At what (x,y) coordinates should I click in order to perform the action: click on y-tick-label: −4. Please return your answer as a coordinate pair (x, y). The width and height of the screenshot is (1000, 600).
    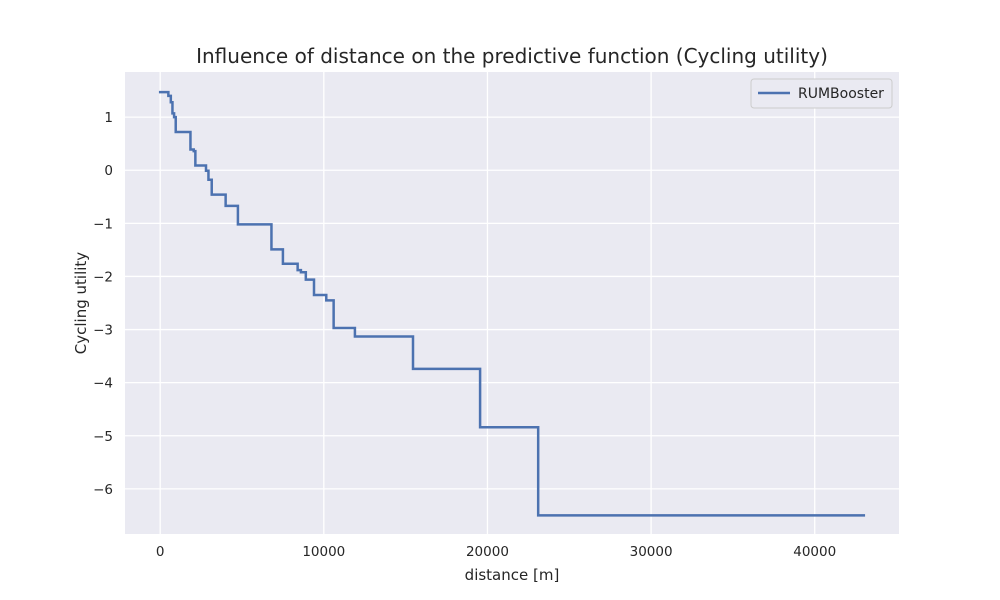
    Looking at the image, I should click on (103, 384).